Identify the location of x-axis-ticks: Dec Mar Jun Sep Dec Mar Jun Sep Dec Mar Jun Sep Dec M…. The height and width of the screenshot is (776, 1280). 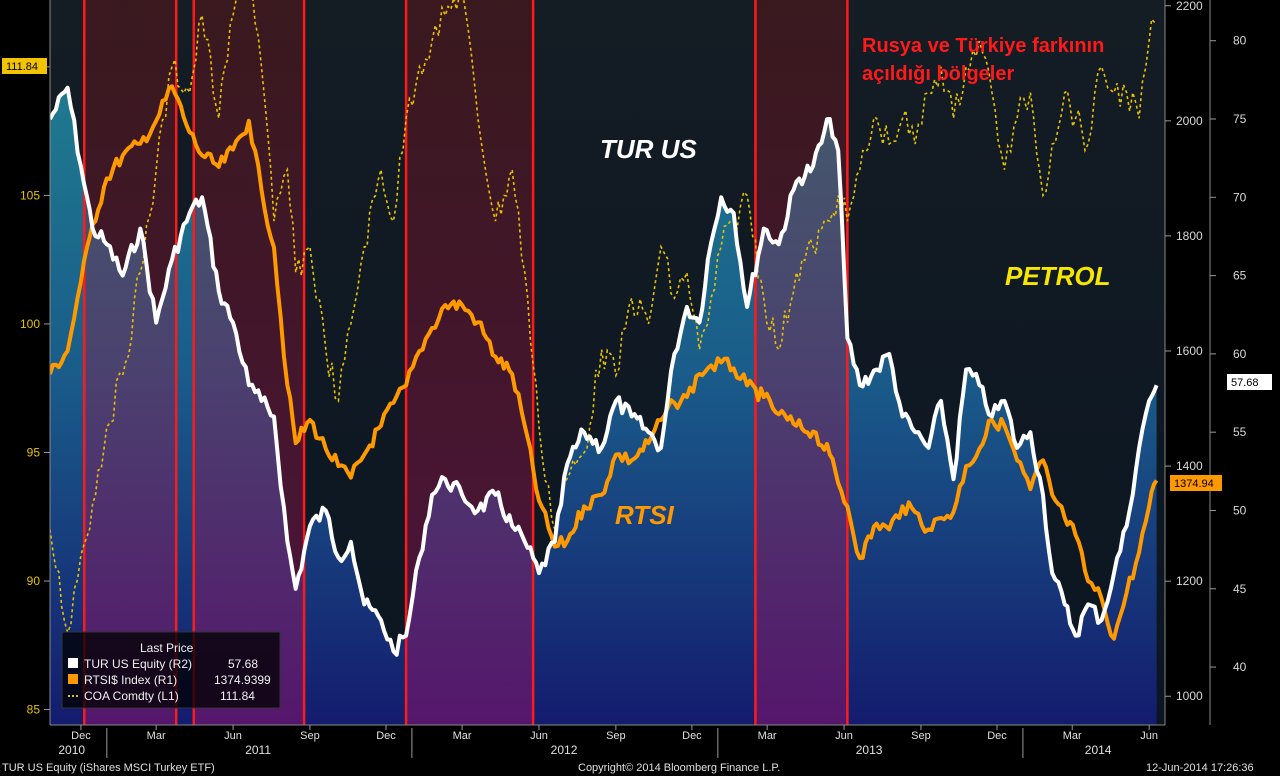
(608, 741).